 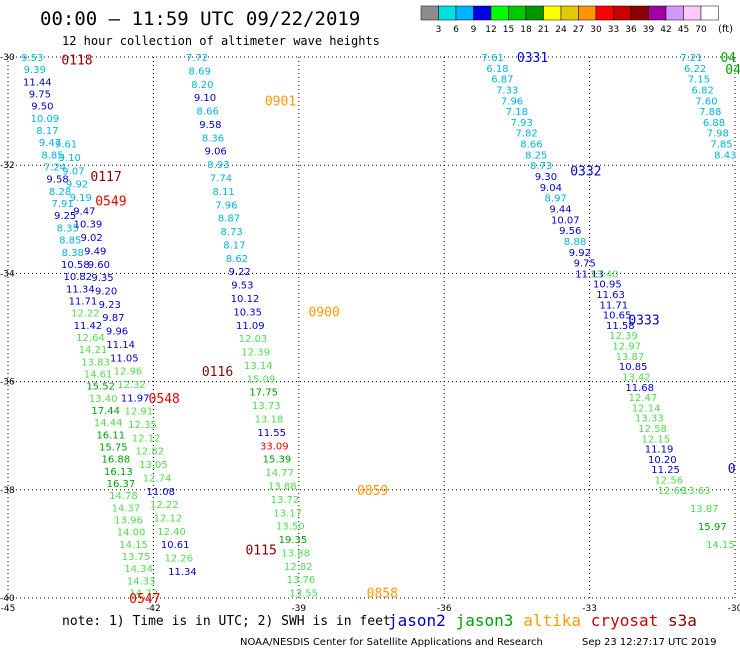 What do you see at coordinates (65, 216) in the screenshot?
I see `wave-height-value: 9.25` at bounding box center [65, 216].